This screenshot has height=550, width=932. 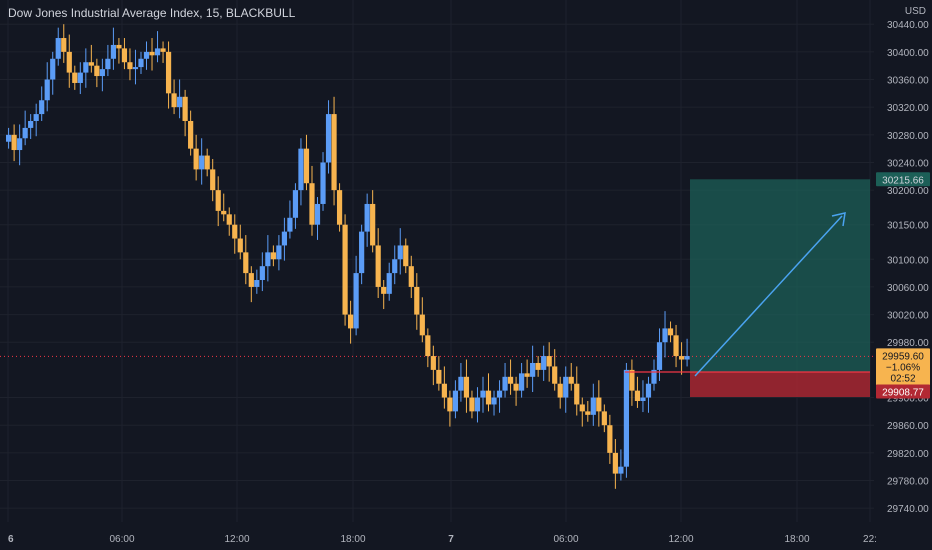 I want to click on time-tick-label: 22:, so click(x=870, y=539).